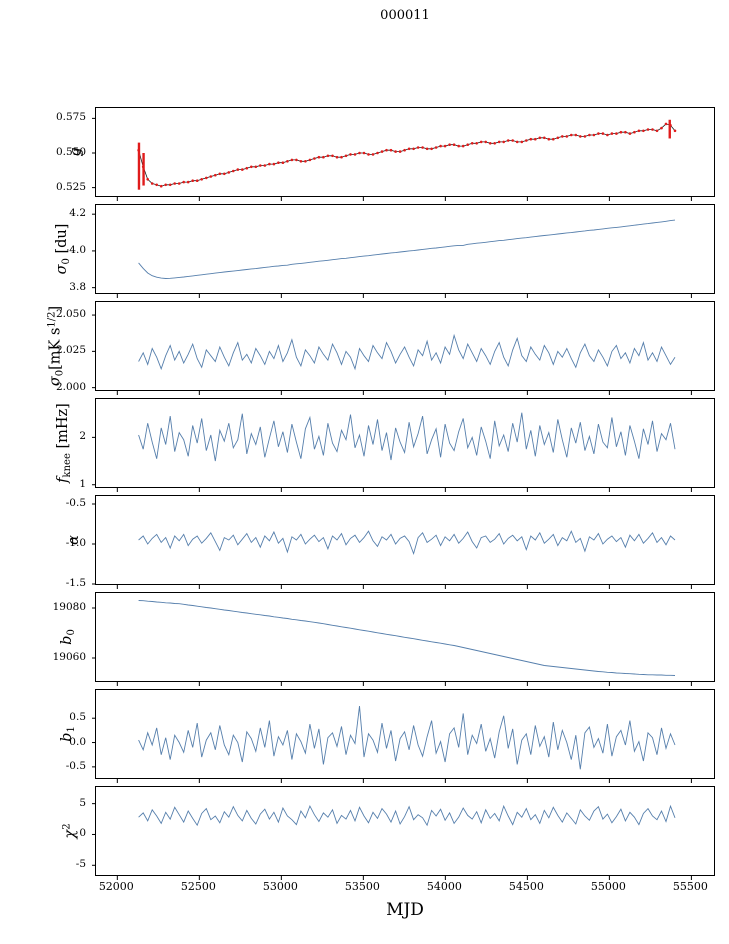  What do you see at coordinates (608, 886) in the screenshot?
I see `x-tick-label: 55000` at bounding box center [608, 886].